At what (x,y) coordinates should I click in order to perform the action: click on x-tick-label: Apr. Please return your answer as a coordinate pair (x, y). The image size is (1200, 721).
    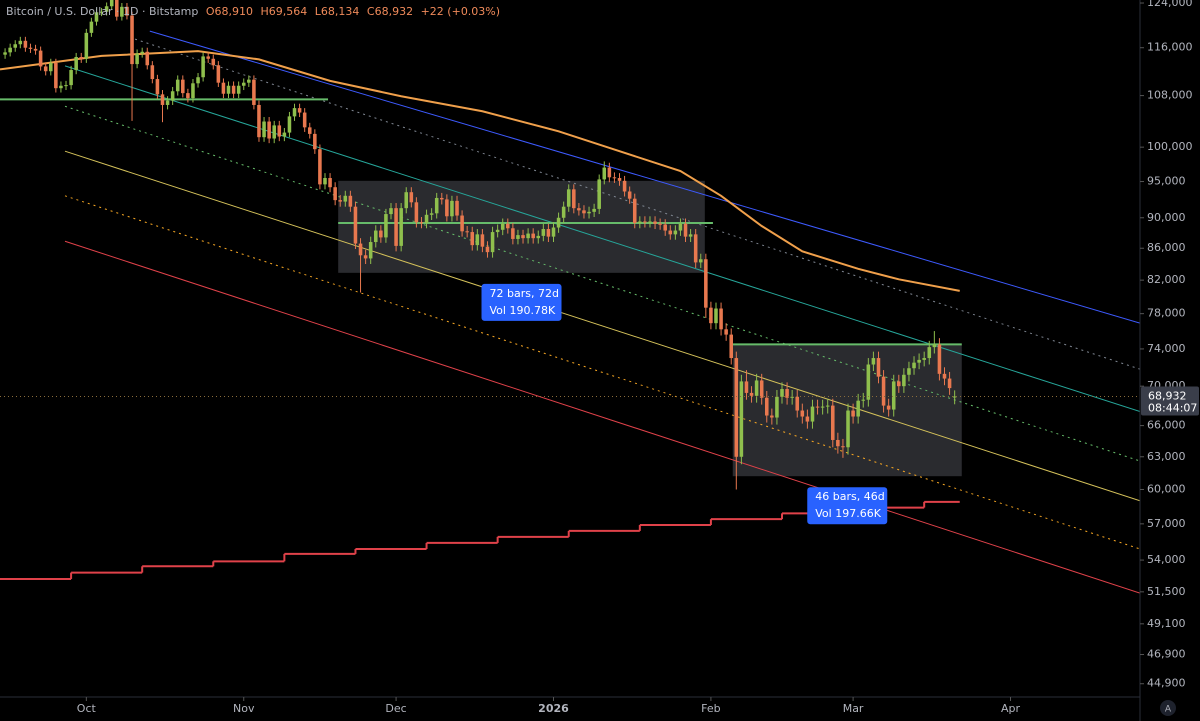
    Looking at the image, I should click on (1011, 708).